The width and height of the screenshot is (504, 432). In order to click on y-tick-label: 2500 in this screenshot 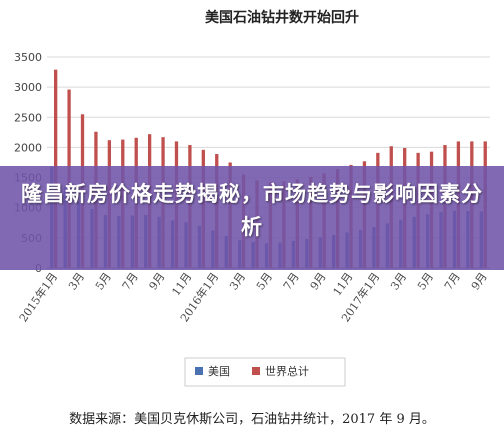, I will do `click(28, 117)`.